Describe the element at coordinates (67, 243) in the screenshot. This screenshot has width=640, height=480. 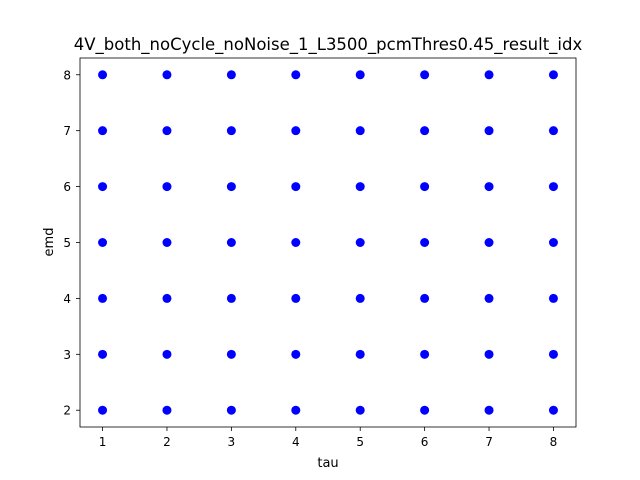
I see `y-tick-label: 5` at that location.